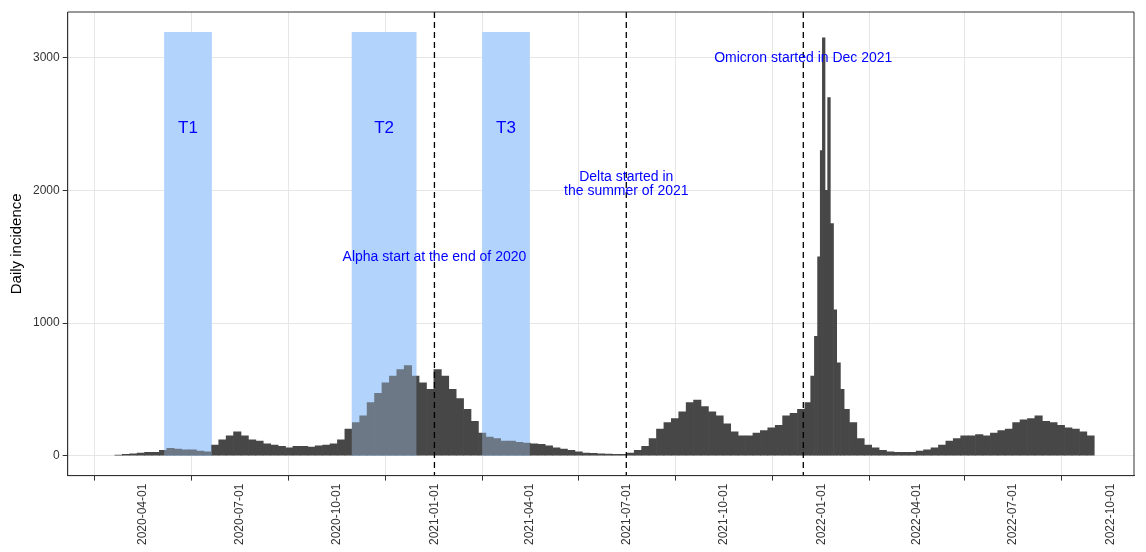 The width and height of the screenshot is (1146, 552). Describe the element at coordinates (46, 57) in the screenshot. I see `y-tick-label: 3000` at that location.